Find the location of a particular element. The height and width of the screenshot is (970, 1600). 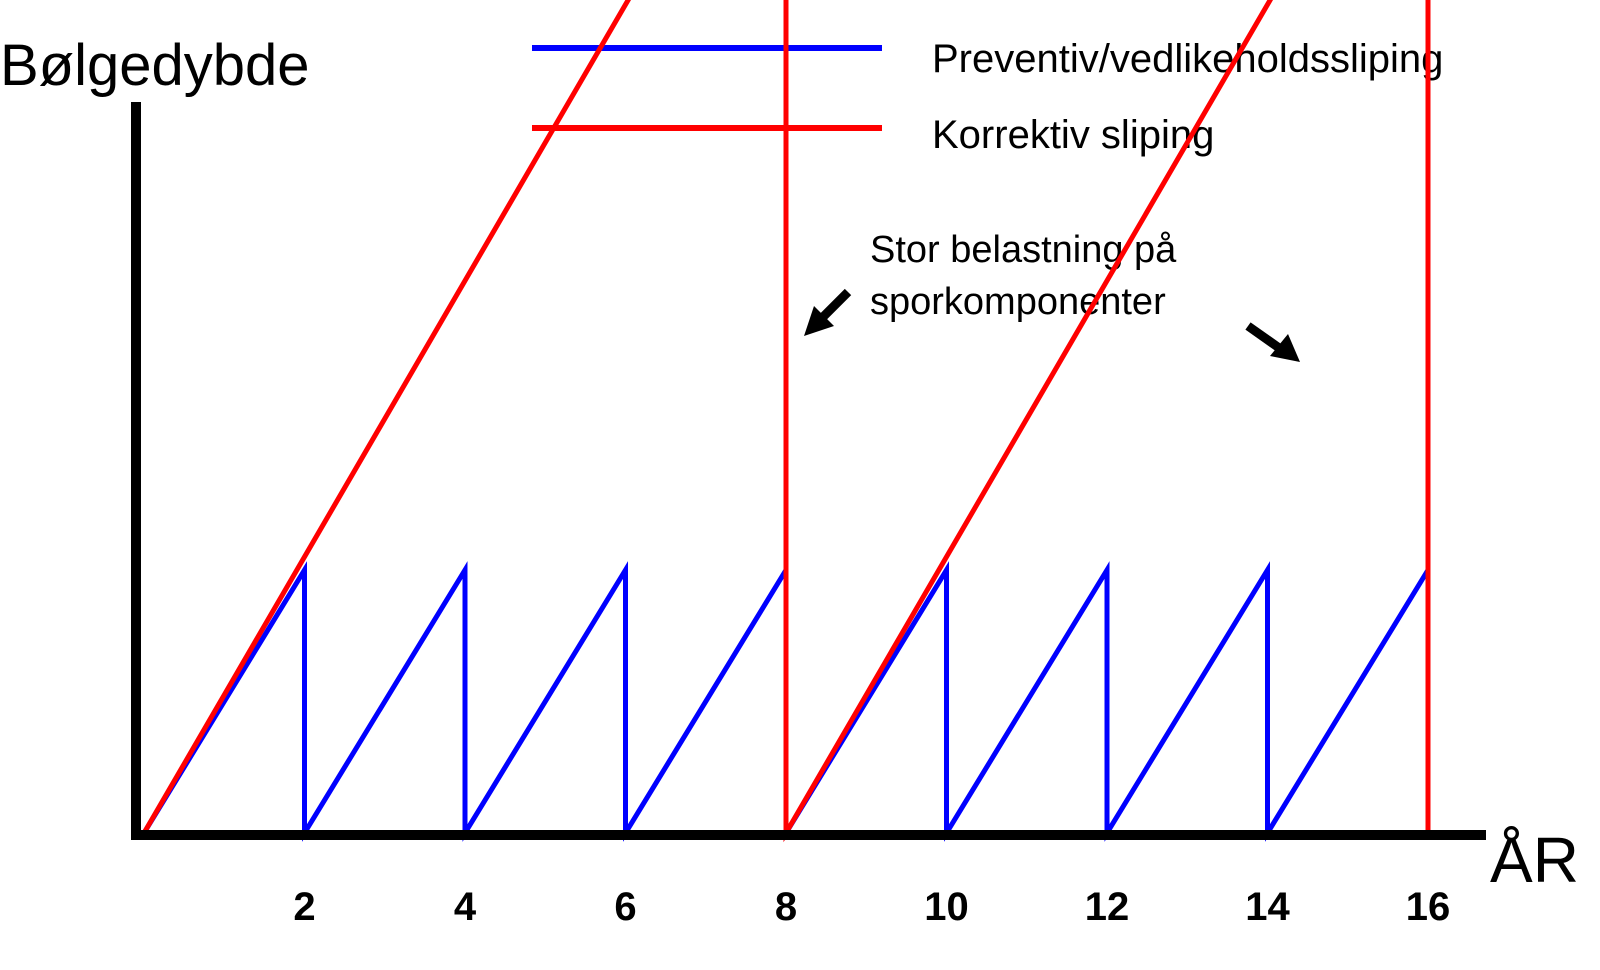

arrow-right-icon is located at coordinates (1272, 342).